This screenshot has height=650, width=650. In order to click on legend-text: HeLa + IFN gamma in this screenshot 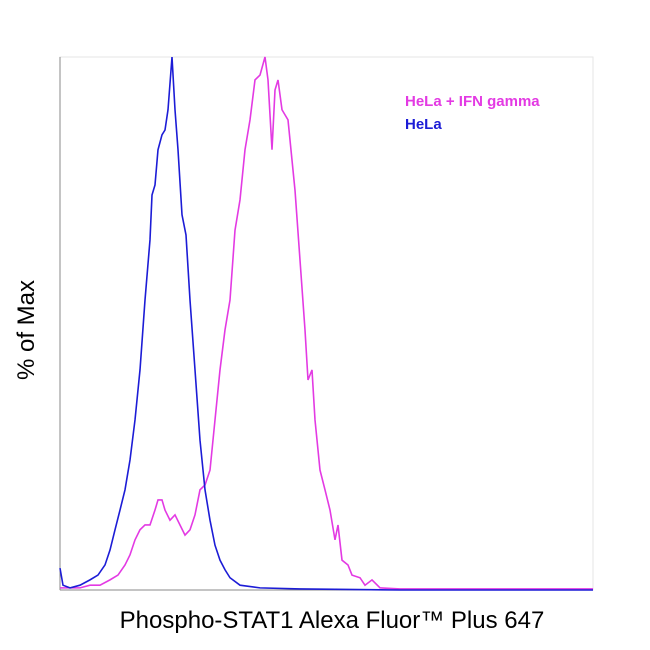, I will do `click(472, 101)`.